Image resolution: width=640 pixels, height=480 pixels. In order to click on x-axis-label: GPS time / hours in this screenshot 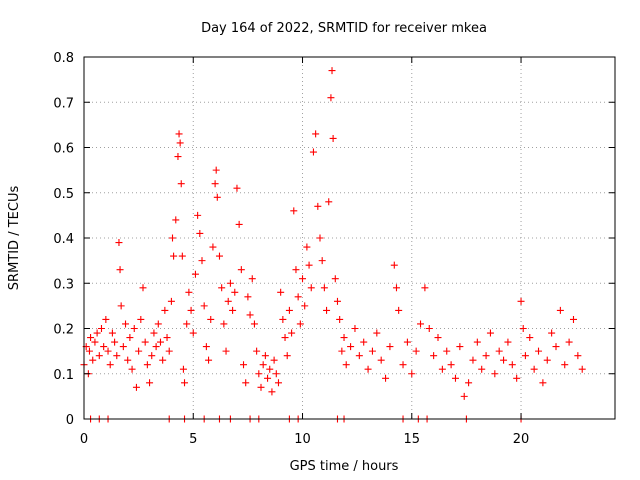, I will do `click(344, 466)`.